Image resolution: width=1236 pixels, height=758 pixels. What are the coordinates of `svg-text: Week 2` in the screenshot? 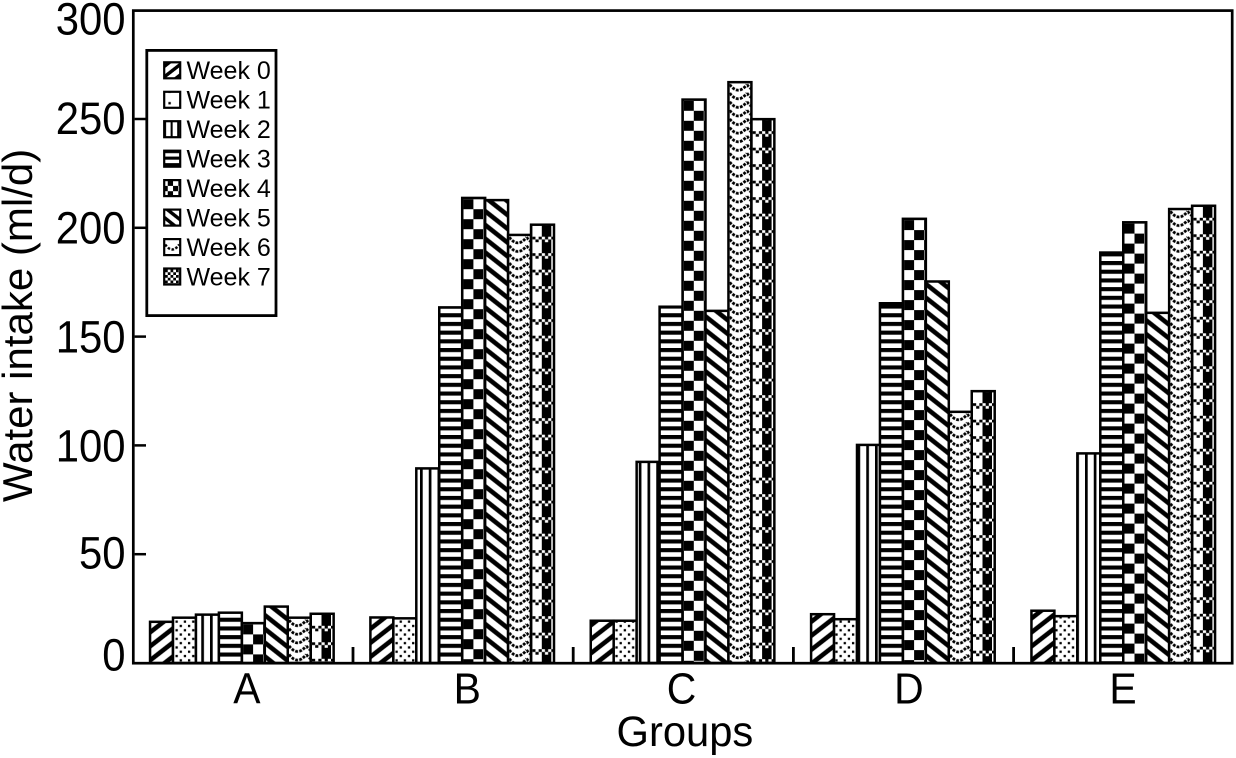 It's located at (229, 130).